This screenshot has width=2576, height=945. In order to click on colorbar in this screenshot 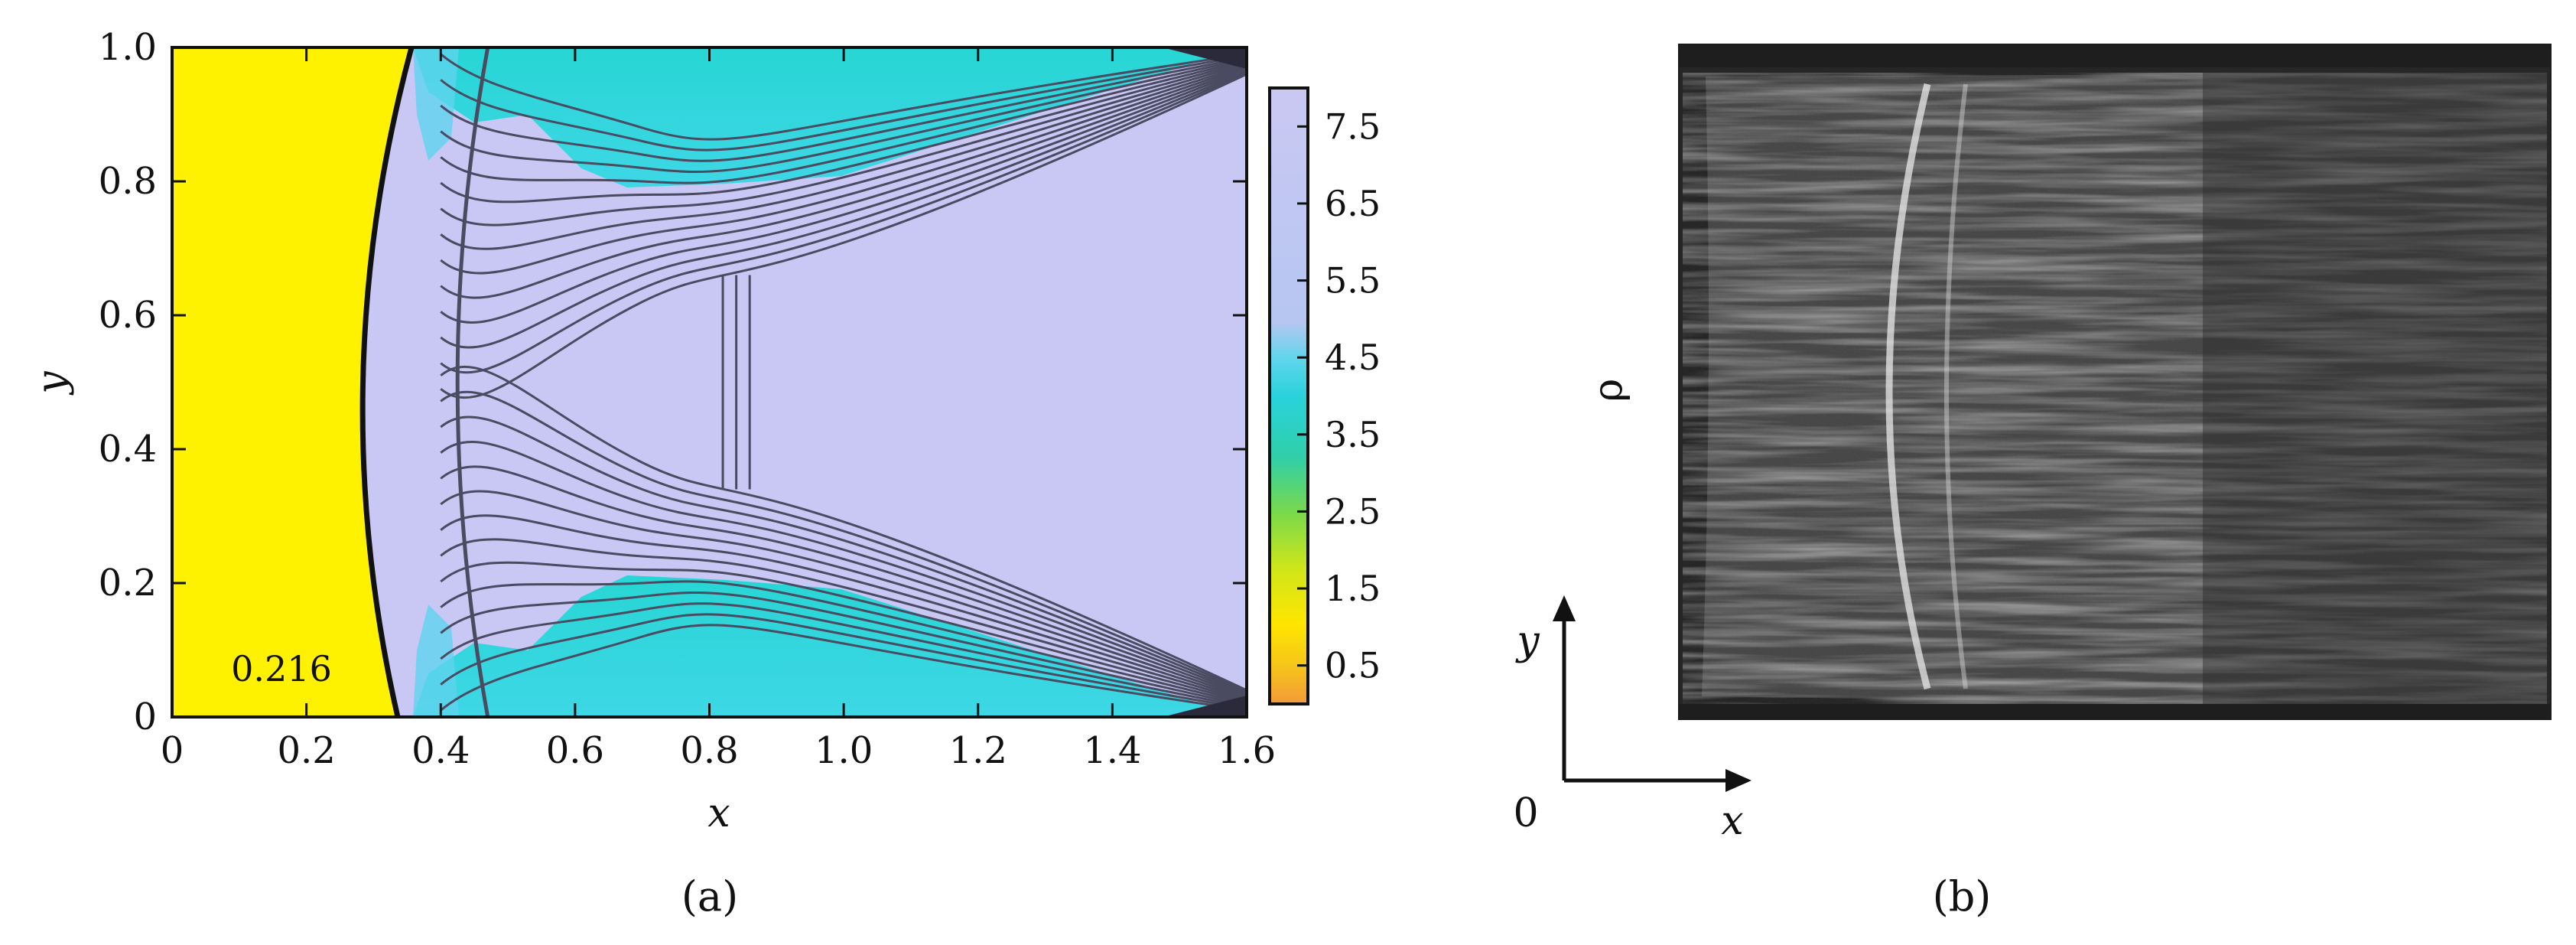, I will do `click(1288, 396)`.